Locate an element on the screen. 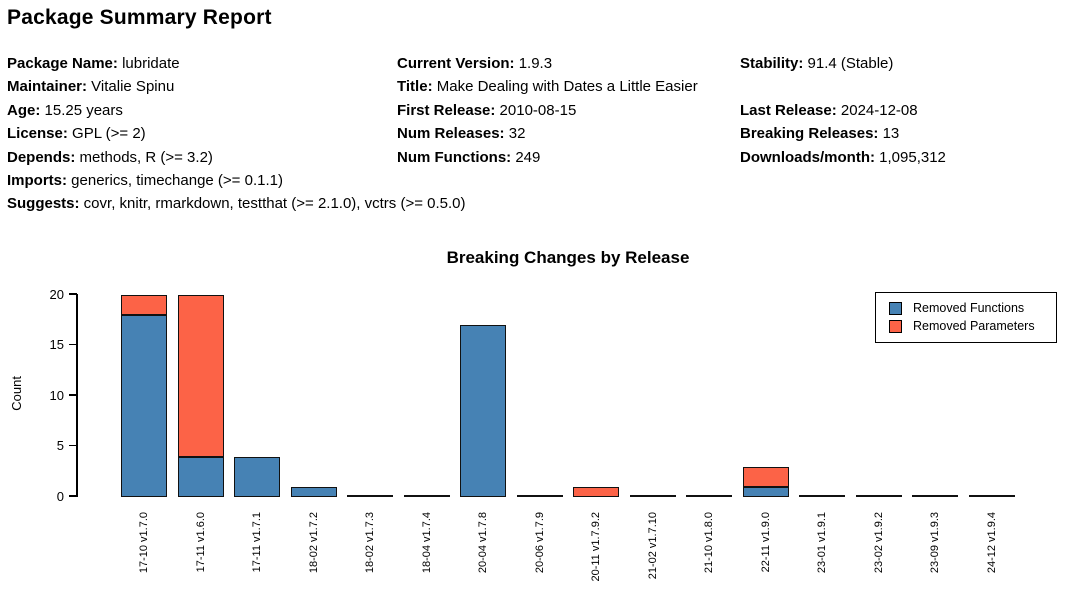  info-field-value: 1,095,312 is located at coordinates (910, 157).